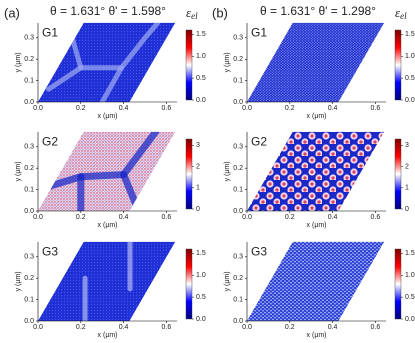  Describe the element at coordinates (220, 12) in the screenshot. I see `panel-label: (b)` at that location.